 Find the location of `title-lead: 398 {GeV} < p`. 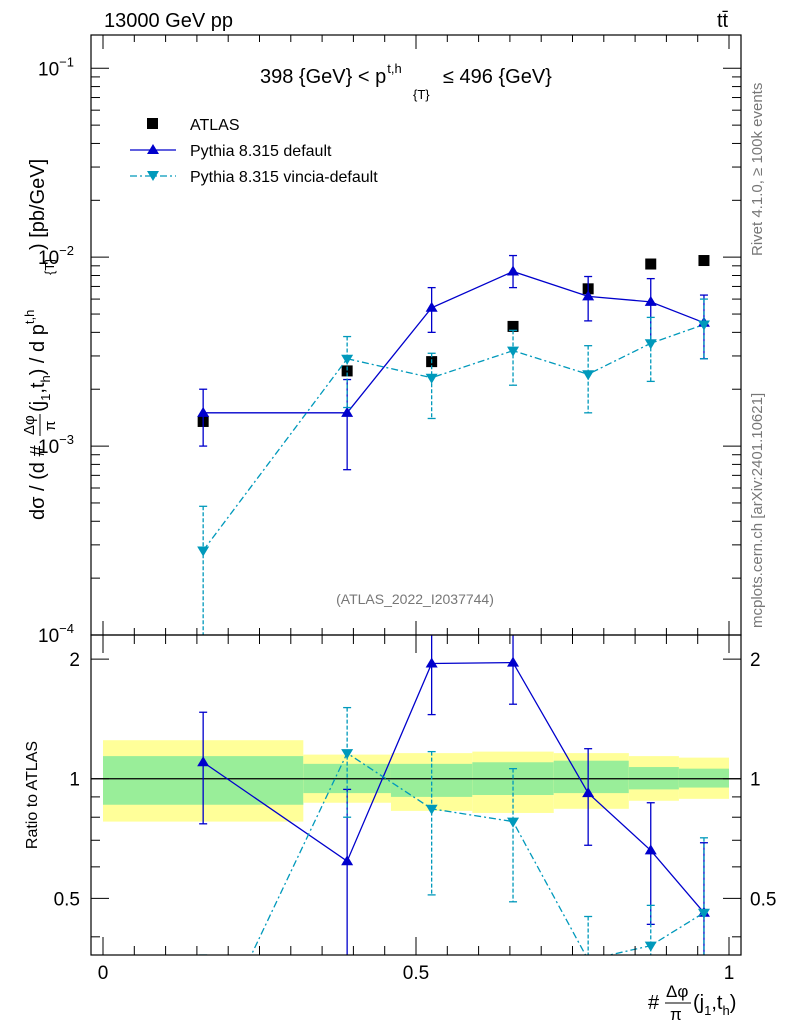

title-lead: 398 {GeV} < p is located at coordinates (323, 77).